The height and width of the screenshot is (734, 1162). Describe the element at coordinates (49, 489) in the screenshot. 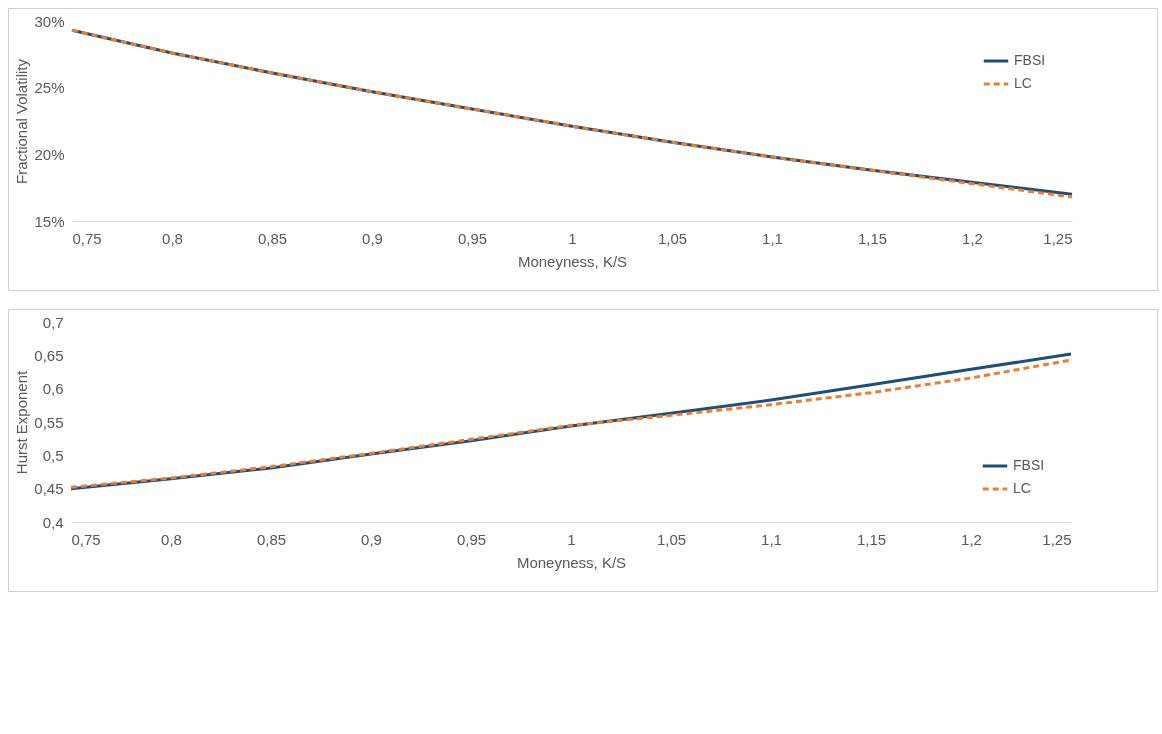

I see `y-tick-label: 0,45` at that location.